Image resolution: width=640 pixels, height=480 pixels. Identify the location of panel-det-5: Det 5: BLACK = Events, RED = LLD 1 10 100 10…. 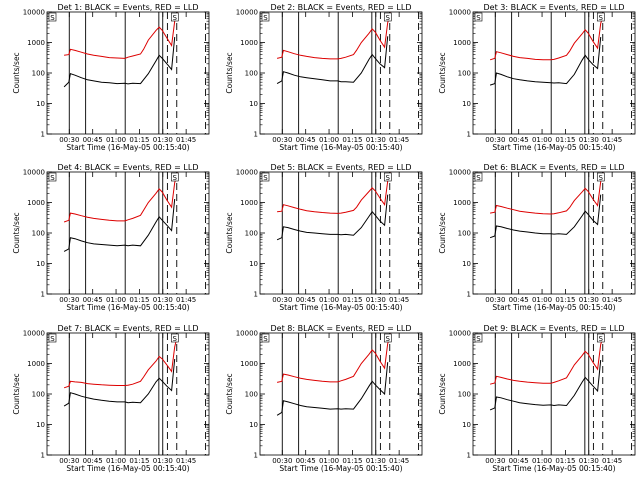
(324, 237).